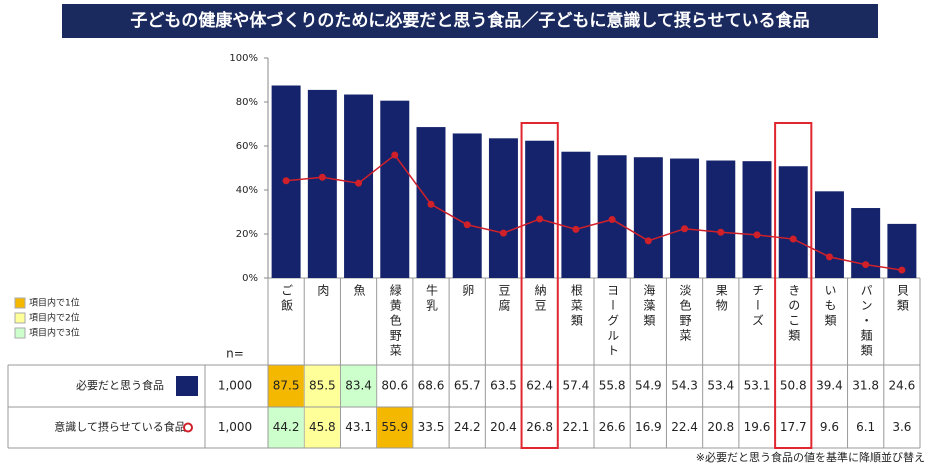  Describe the element at coordinates (685, 314) in the screenshot. I see `x-tick-label: 淡色野菜` at that location.